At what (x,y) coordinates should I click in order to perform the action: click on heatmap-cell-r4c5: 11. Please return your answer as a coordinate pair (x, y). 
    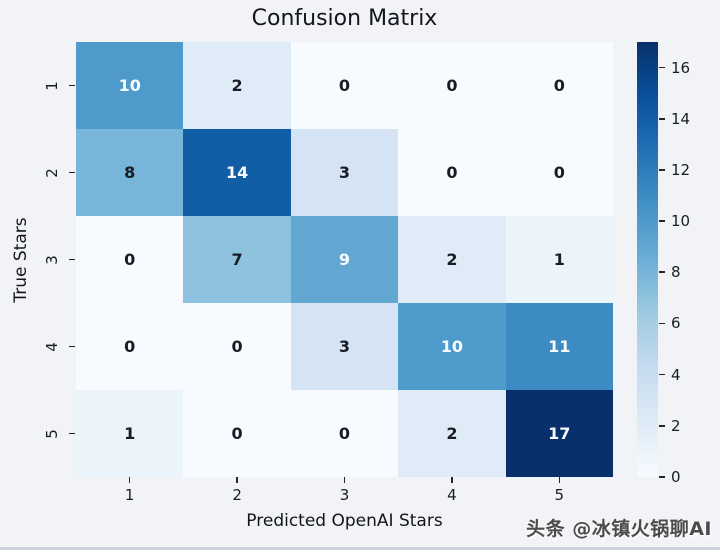
    Looking at the image, I should click on (559, 346).